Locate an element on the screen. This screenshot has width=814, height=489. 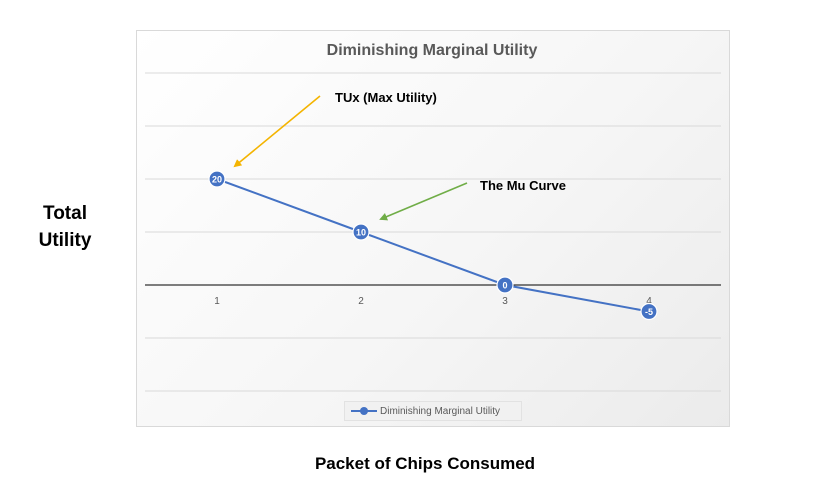
data-label: 0 is located at coordinates (504, 286).